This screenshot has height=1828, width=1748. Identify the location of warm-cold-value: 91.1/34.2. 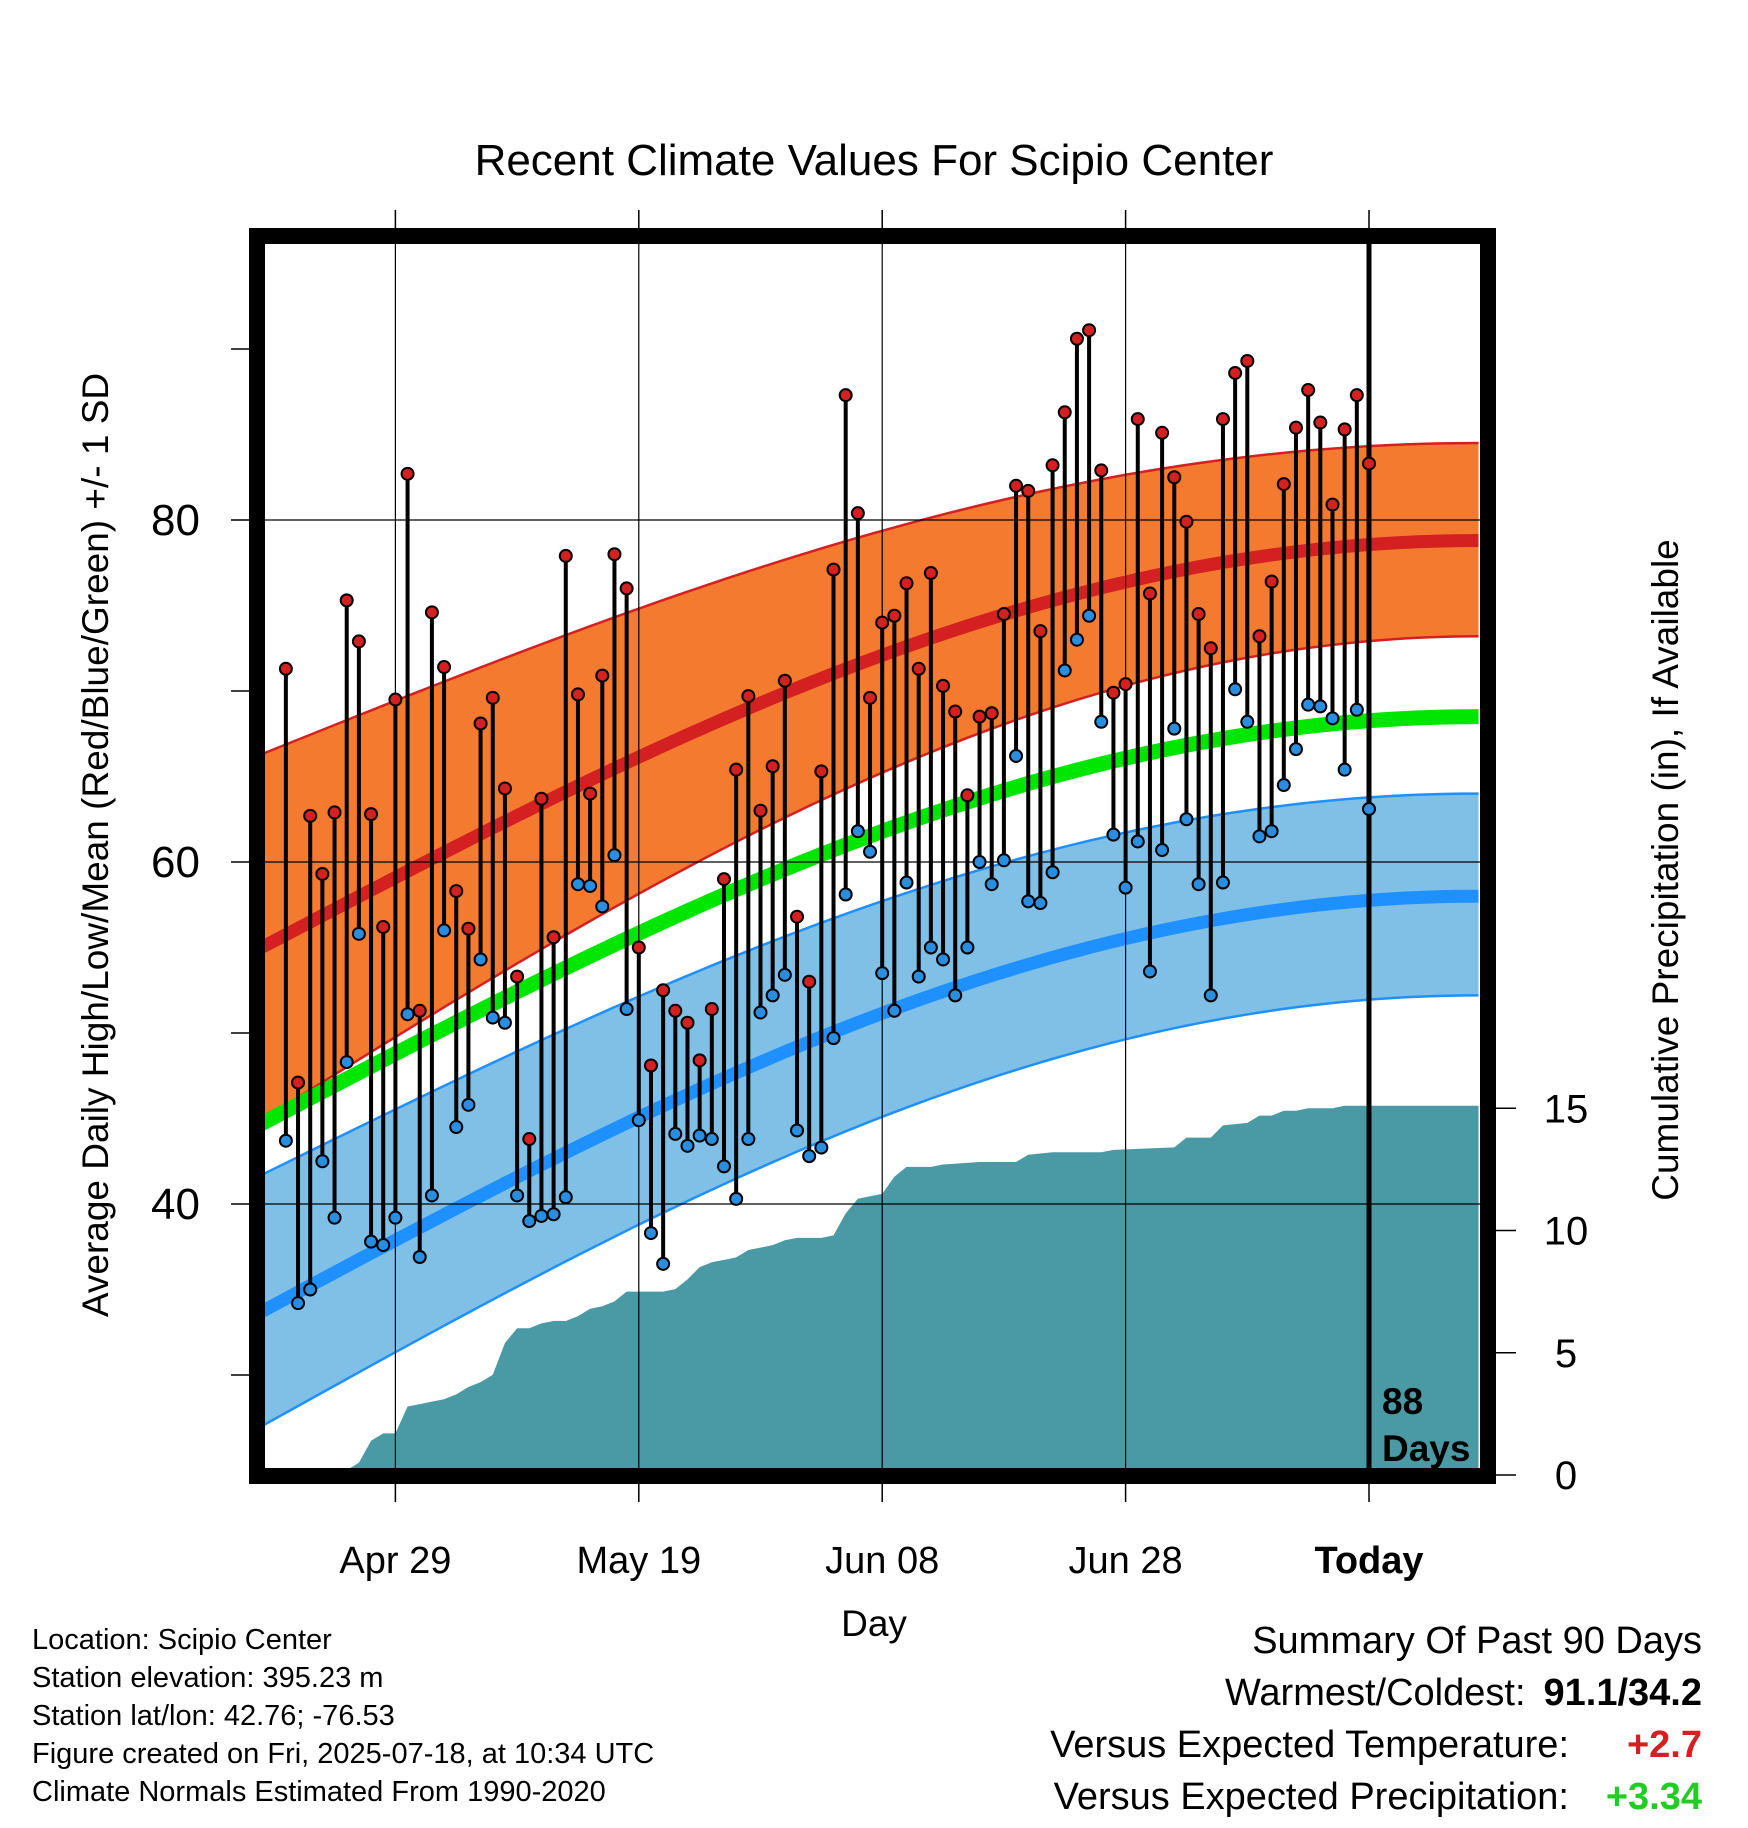
(1622, 1693).